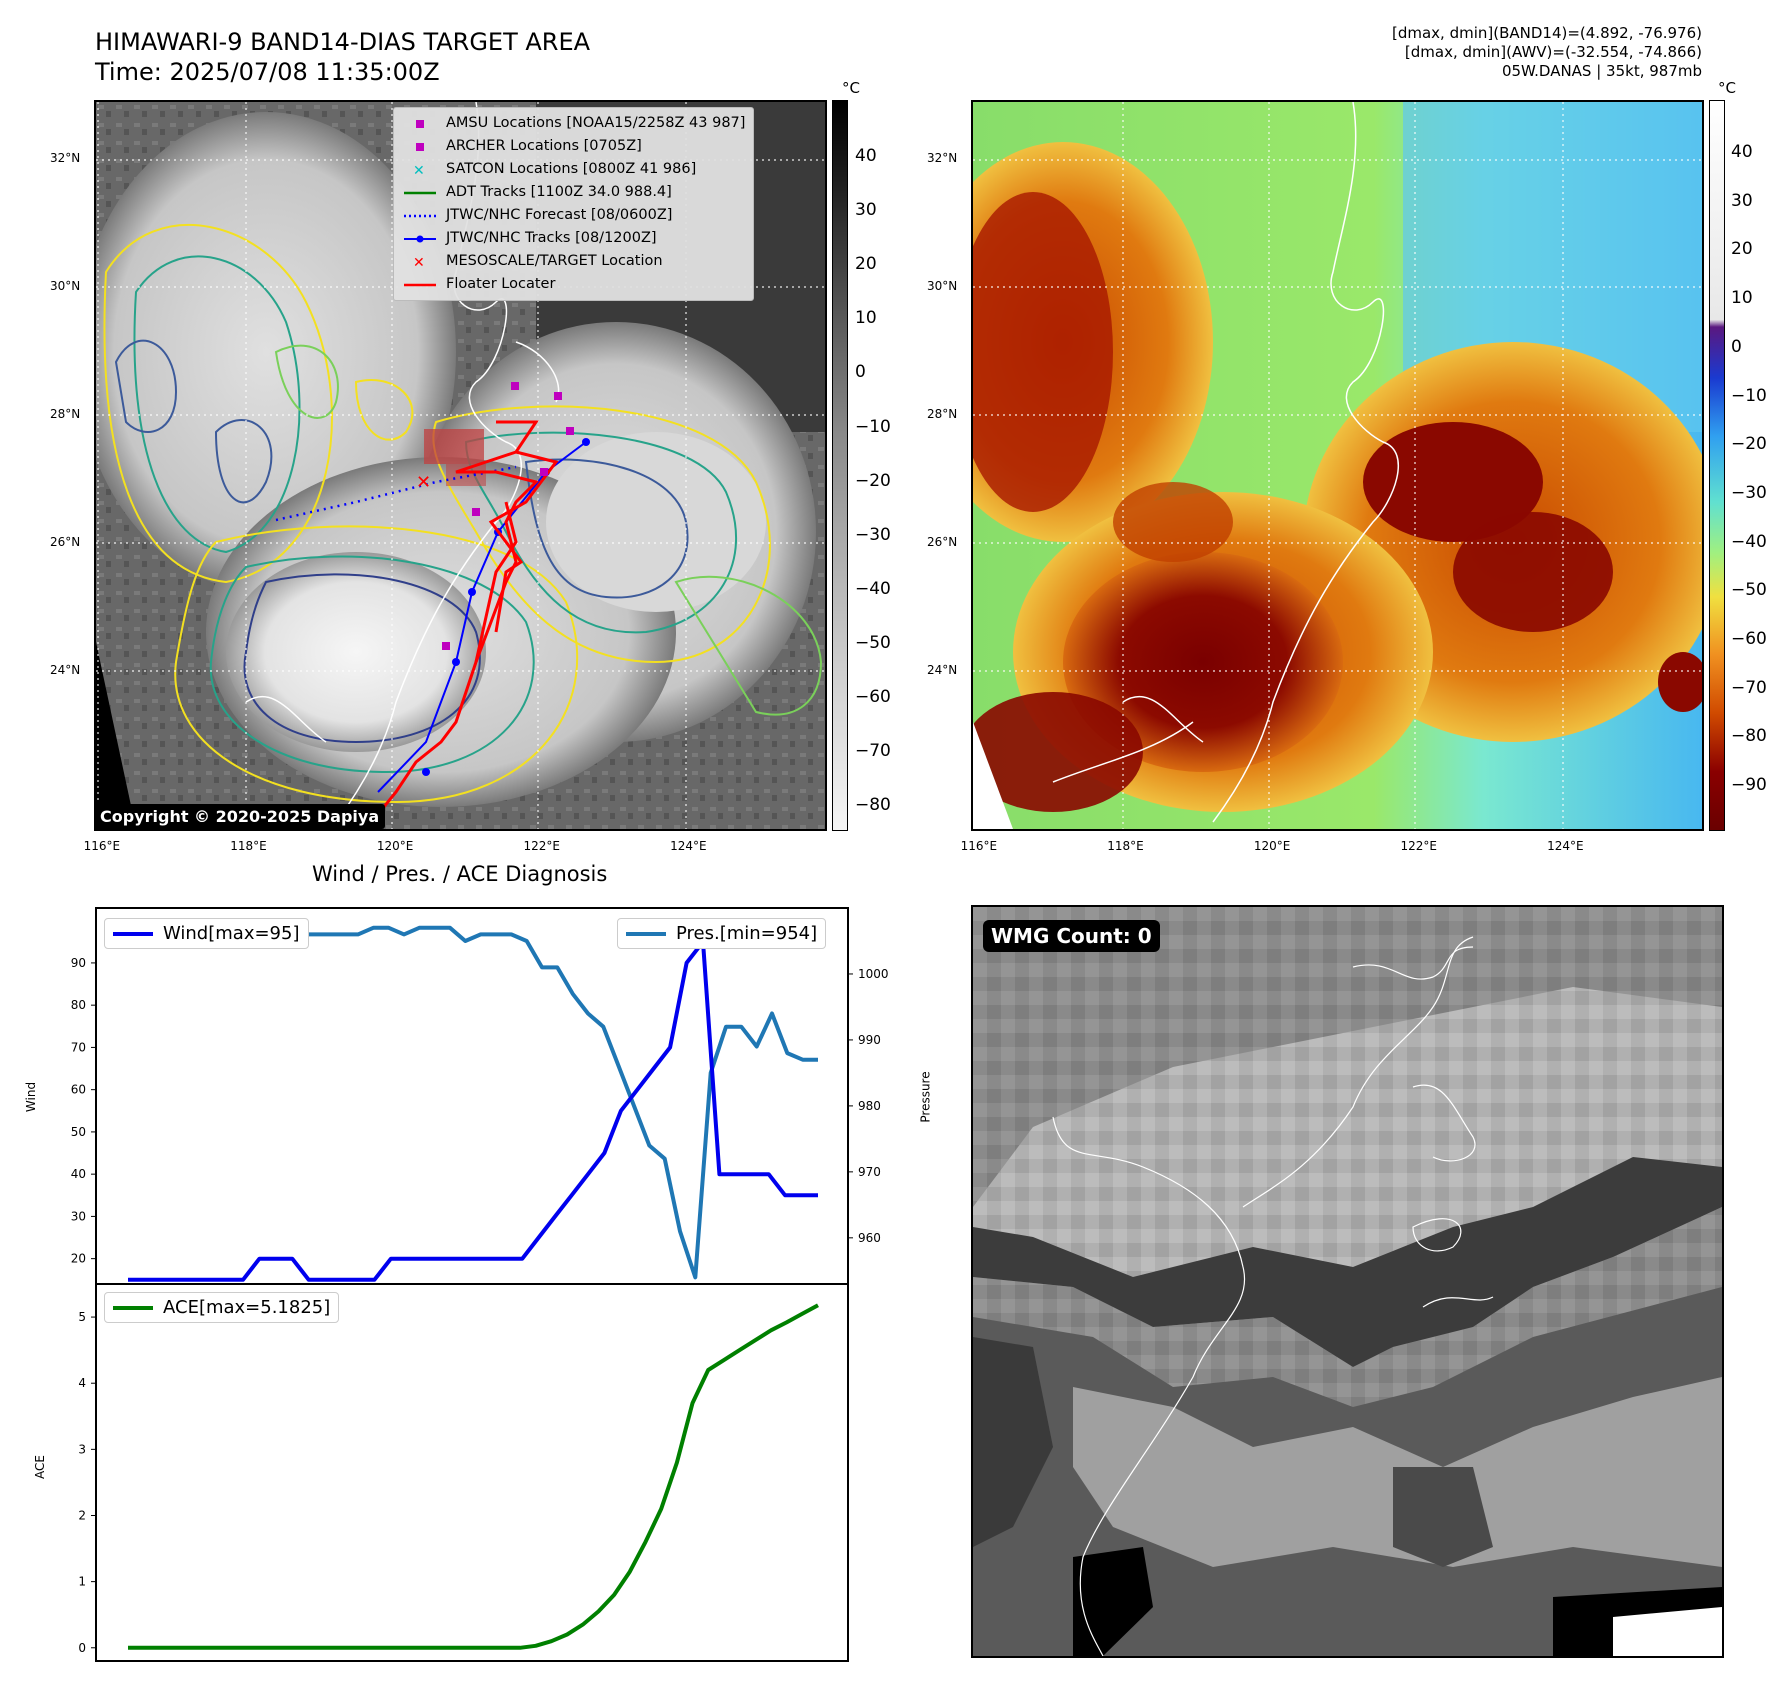 This screenshot has height=1690, width=1788. I want to click on pressure-tick: 980, so click(869, 1106).